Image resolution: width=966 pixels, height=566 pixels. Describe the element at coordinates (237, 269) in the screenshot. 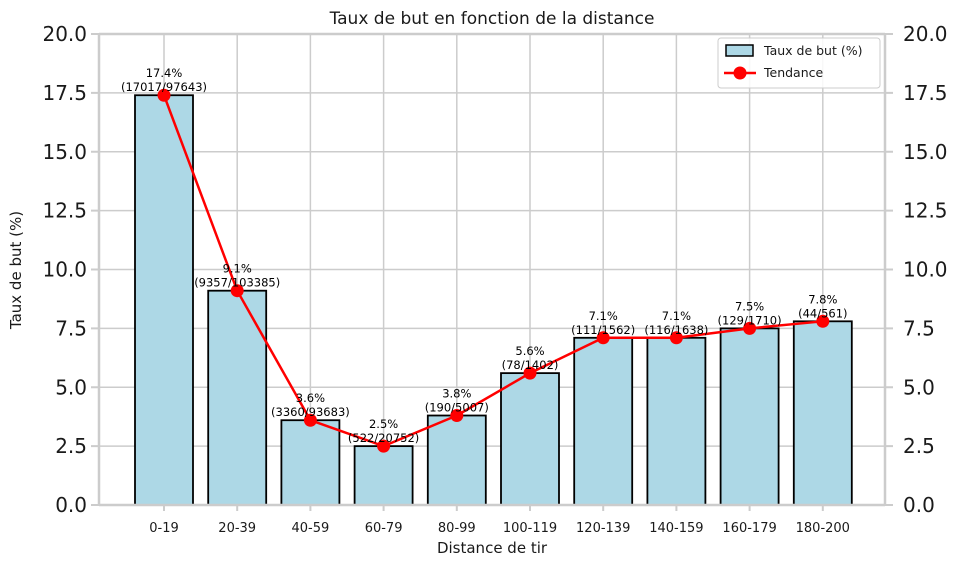

I see `bar-label-percent: 9.1%` at that location.